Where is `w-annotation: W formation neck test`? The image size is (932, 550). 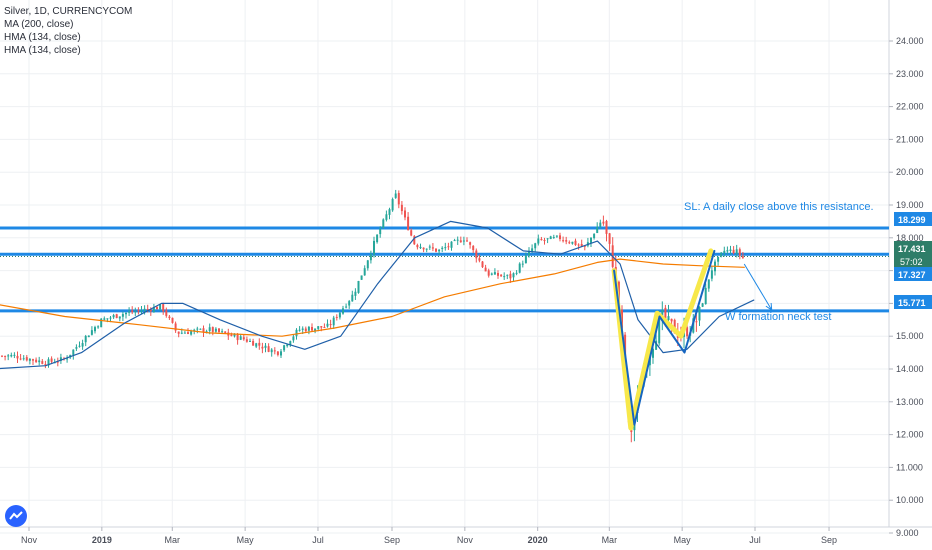 w-annotation: W formation neck test is located at coordinates (778, 317).